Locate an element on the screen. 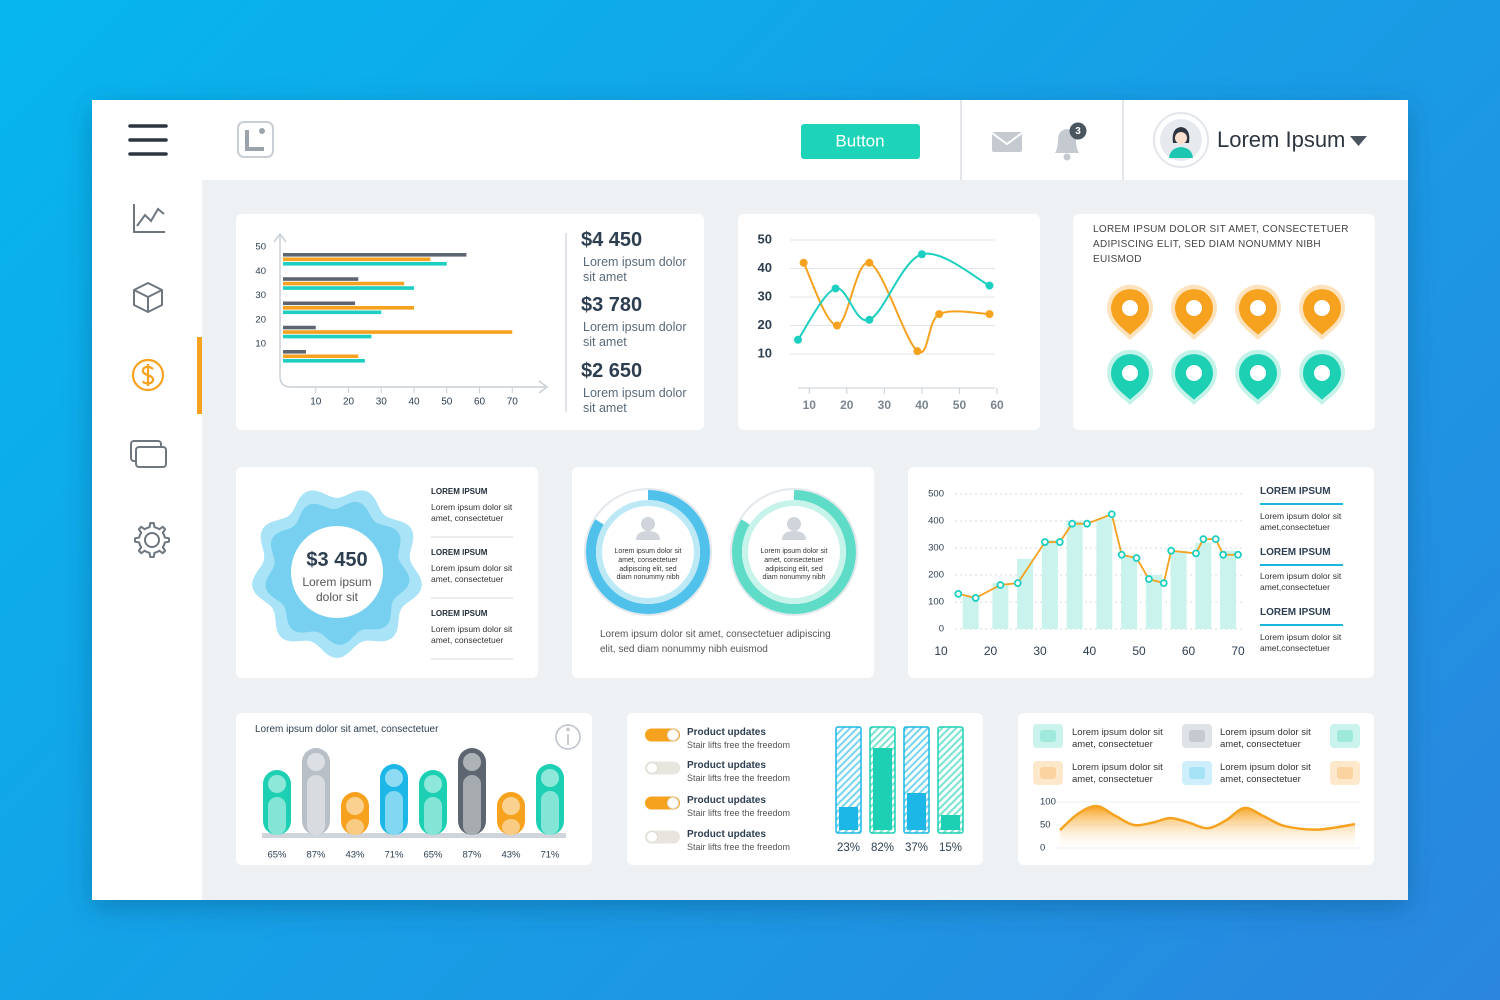 This screenshot has width=1500, height=1000. button is located at coordinates (860, 141).